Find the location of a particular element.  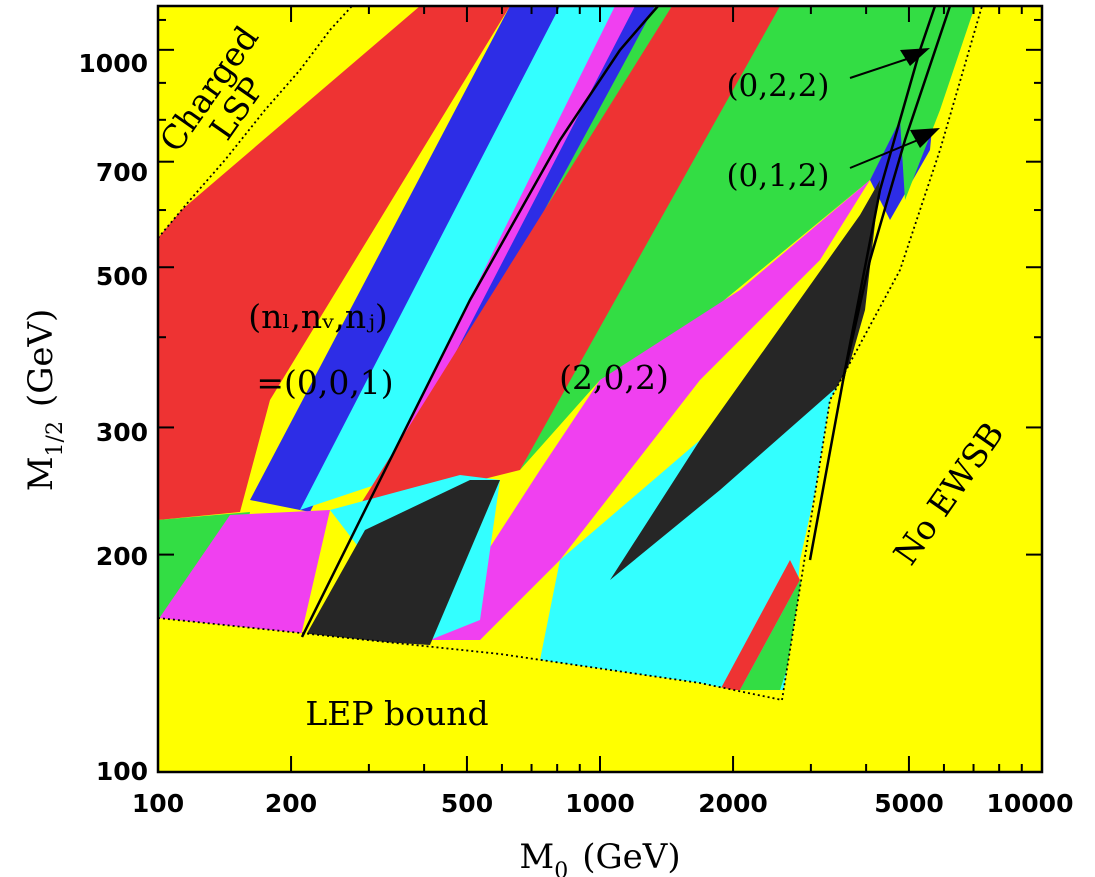

x-tick-label-200: 200 is located at coordinates (291, 803).